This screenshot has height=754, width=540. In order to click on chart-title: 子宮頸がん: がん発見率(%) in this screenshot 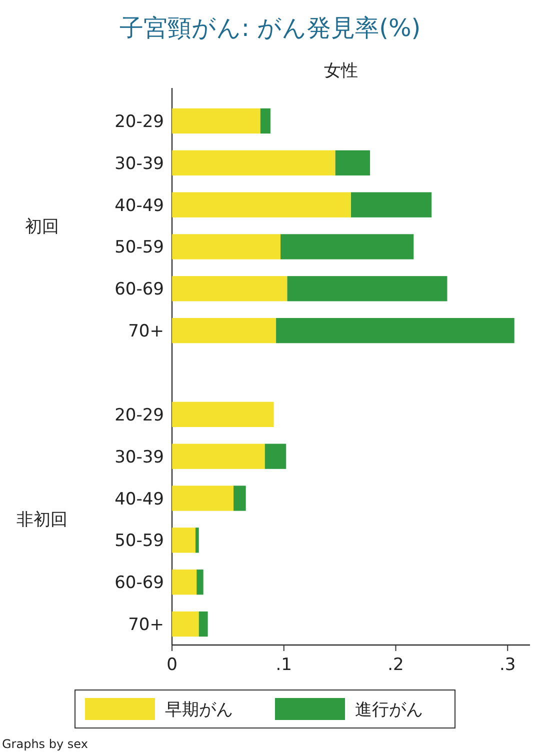, I will do `click(270, 28)`.